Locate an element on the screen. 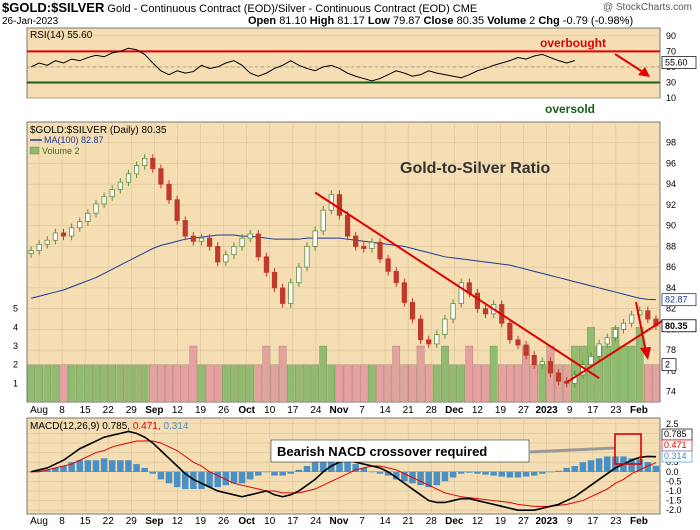 Image resolution: width=700 pixels, height=530 pixels. macd-y-tick-label: -2.0 is located at coordinates (674, 510).